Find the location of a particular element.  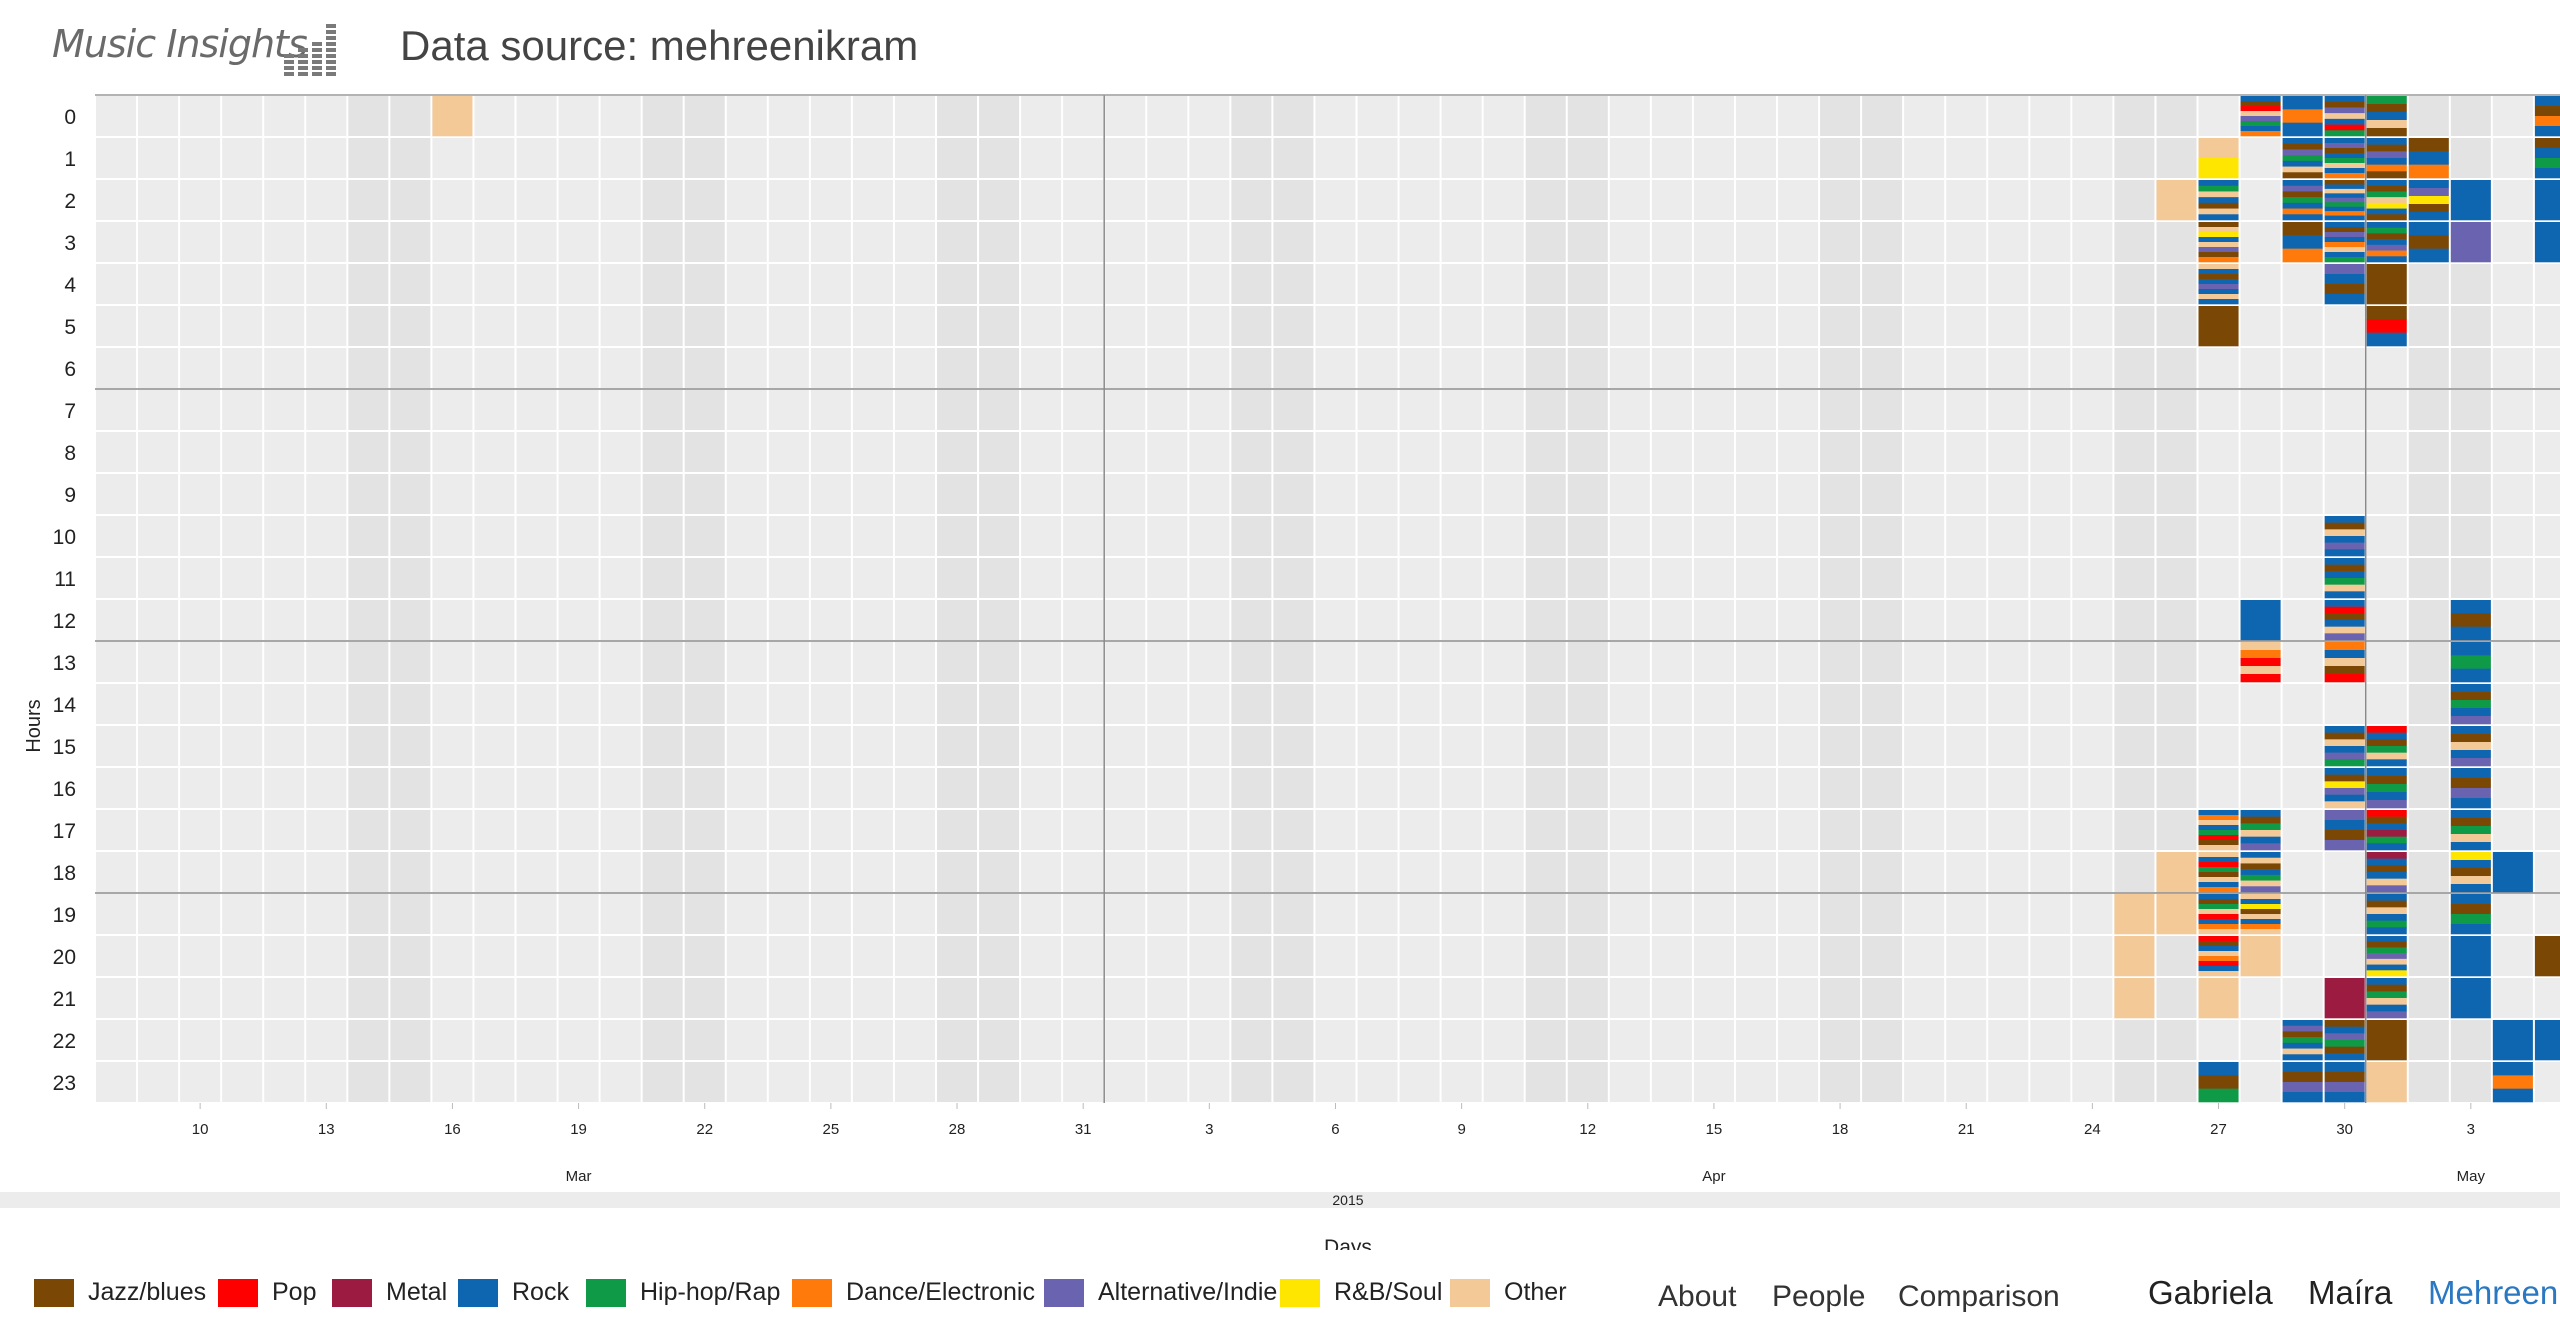

nav-about-link: About is located at coordinates (1697, 1296).